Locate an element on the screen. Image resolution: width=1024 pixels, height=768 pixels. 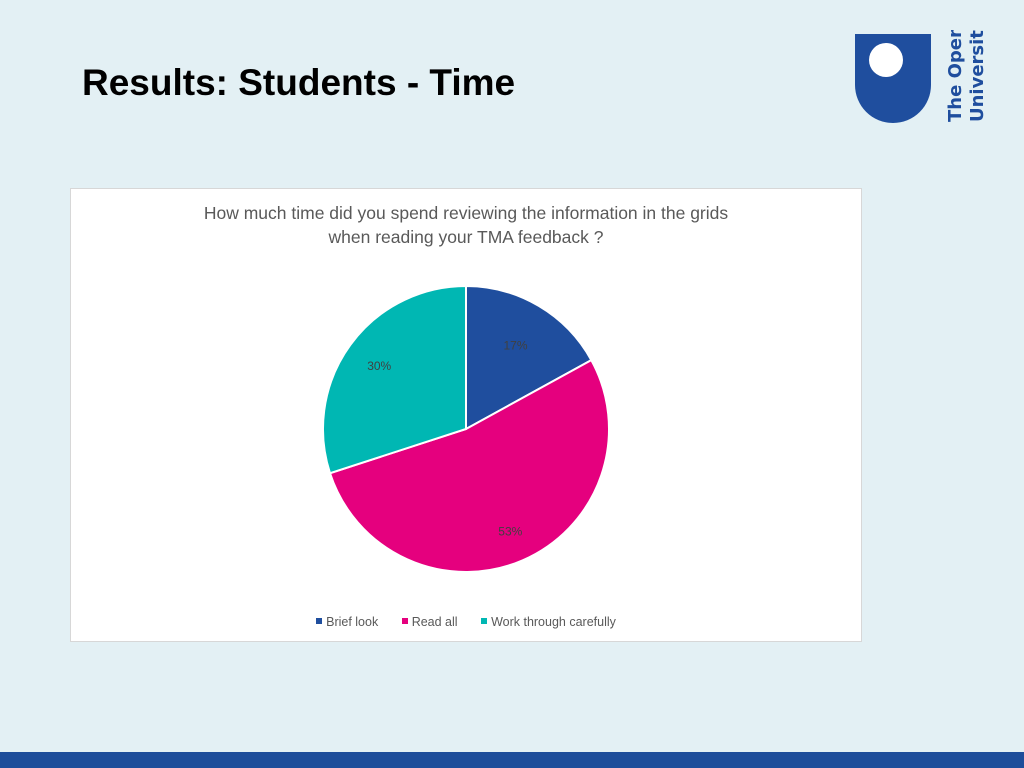
logo-text-line1: The Open is located at coordinates (955, 76).